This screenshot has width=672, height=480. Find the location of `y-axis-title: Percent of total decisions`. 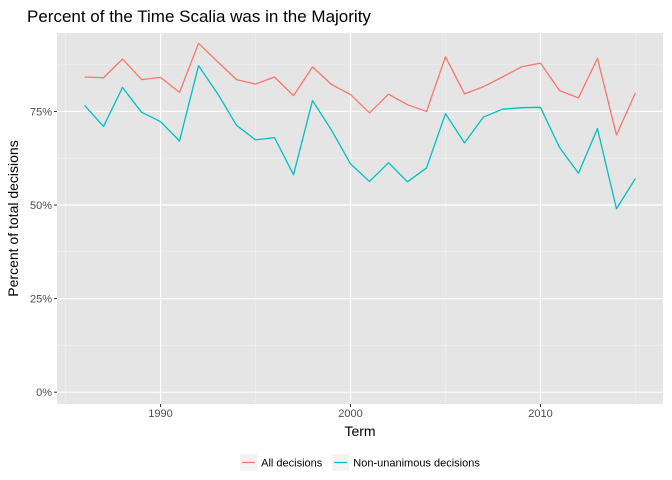

y-axis-title: Percent of total decisions is located at coordinates (13, 218).